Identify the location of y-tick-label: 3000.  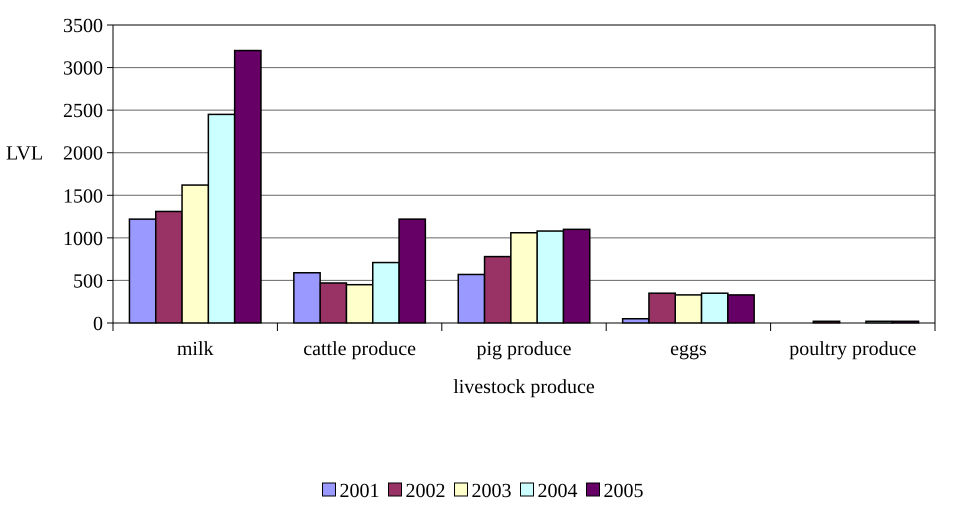
(83, 69).